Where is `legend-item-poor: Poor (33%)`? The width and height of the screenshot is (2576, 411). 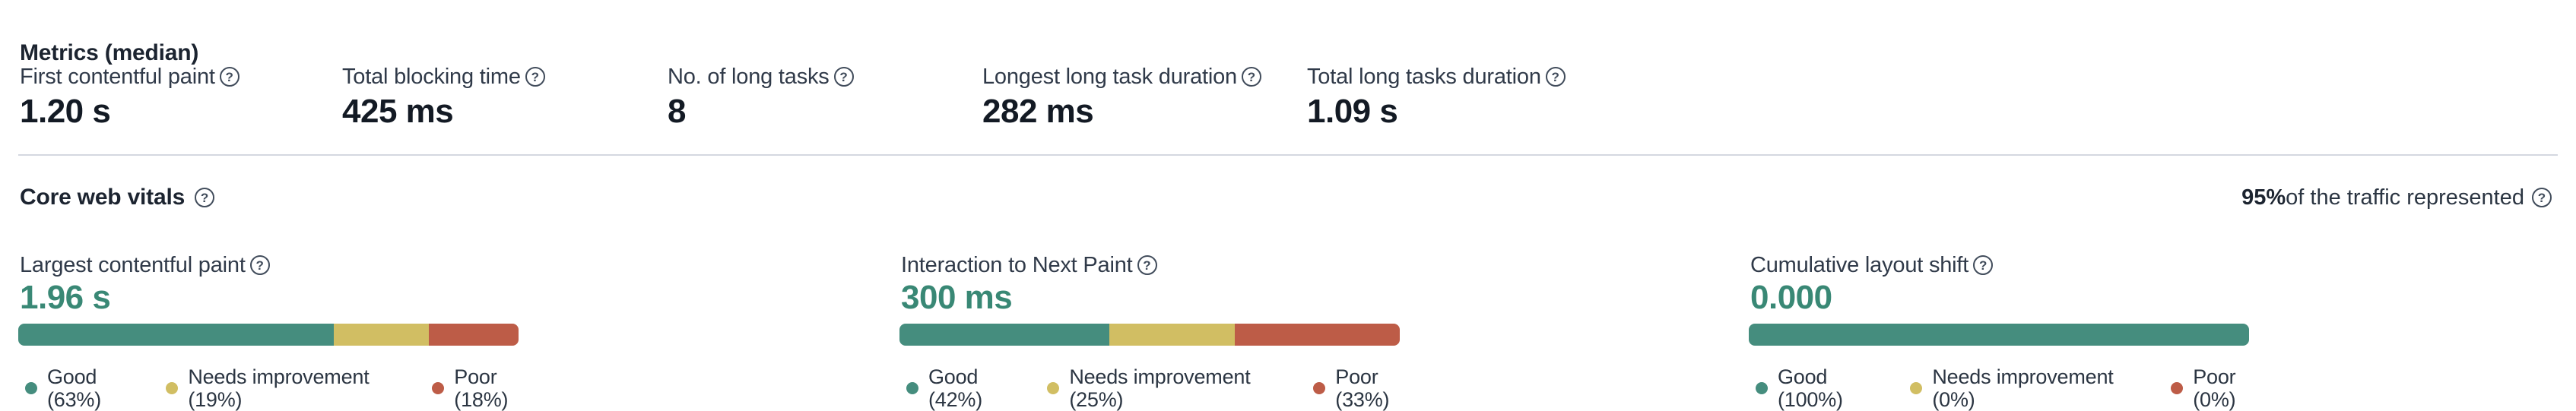
legend-item-poor: Poor (33%) is located at coordinates (1372, 388).